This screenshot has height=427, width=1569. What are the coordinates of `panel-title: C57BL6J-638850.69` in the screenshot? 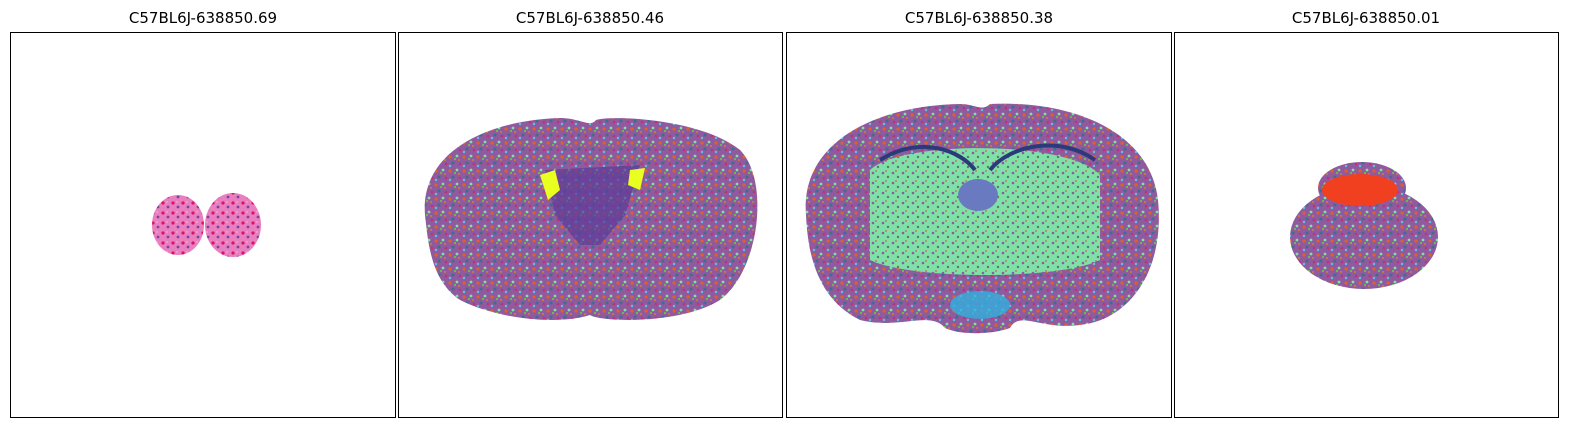 It's located at (203, 18).